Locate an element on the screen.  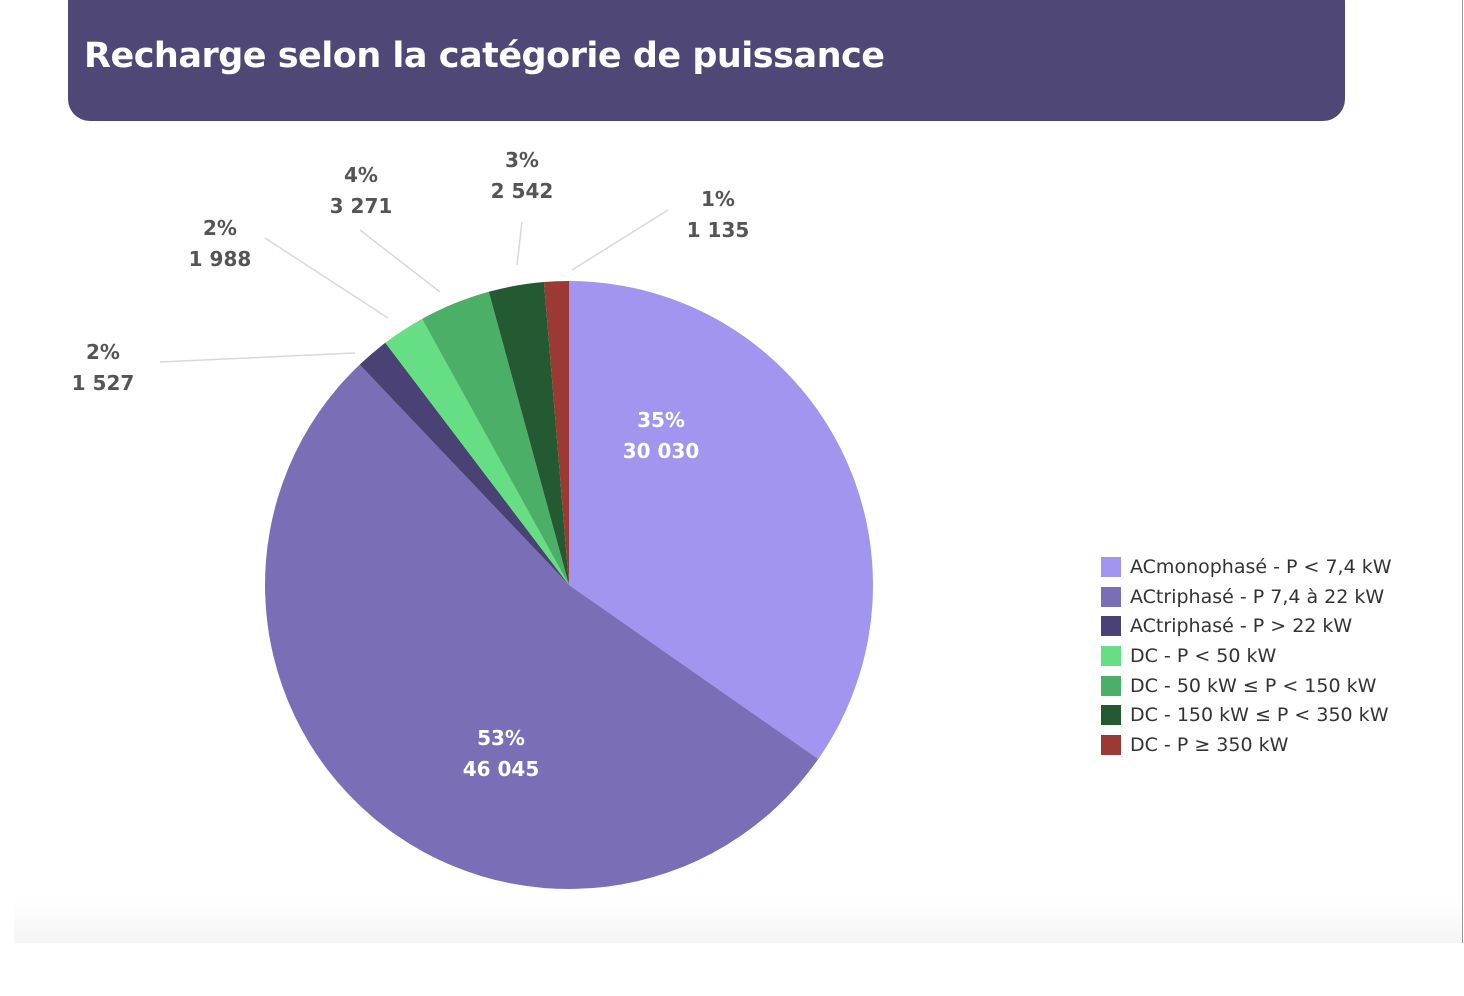
pct-label: 35% is located at coordinates (661, 420).